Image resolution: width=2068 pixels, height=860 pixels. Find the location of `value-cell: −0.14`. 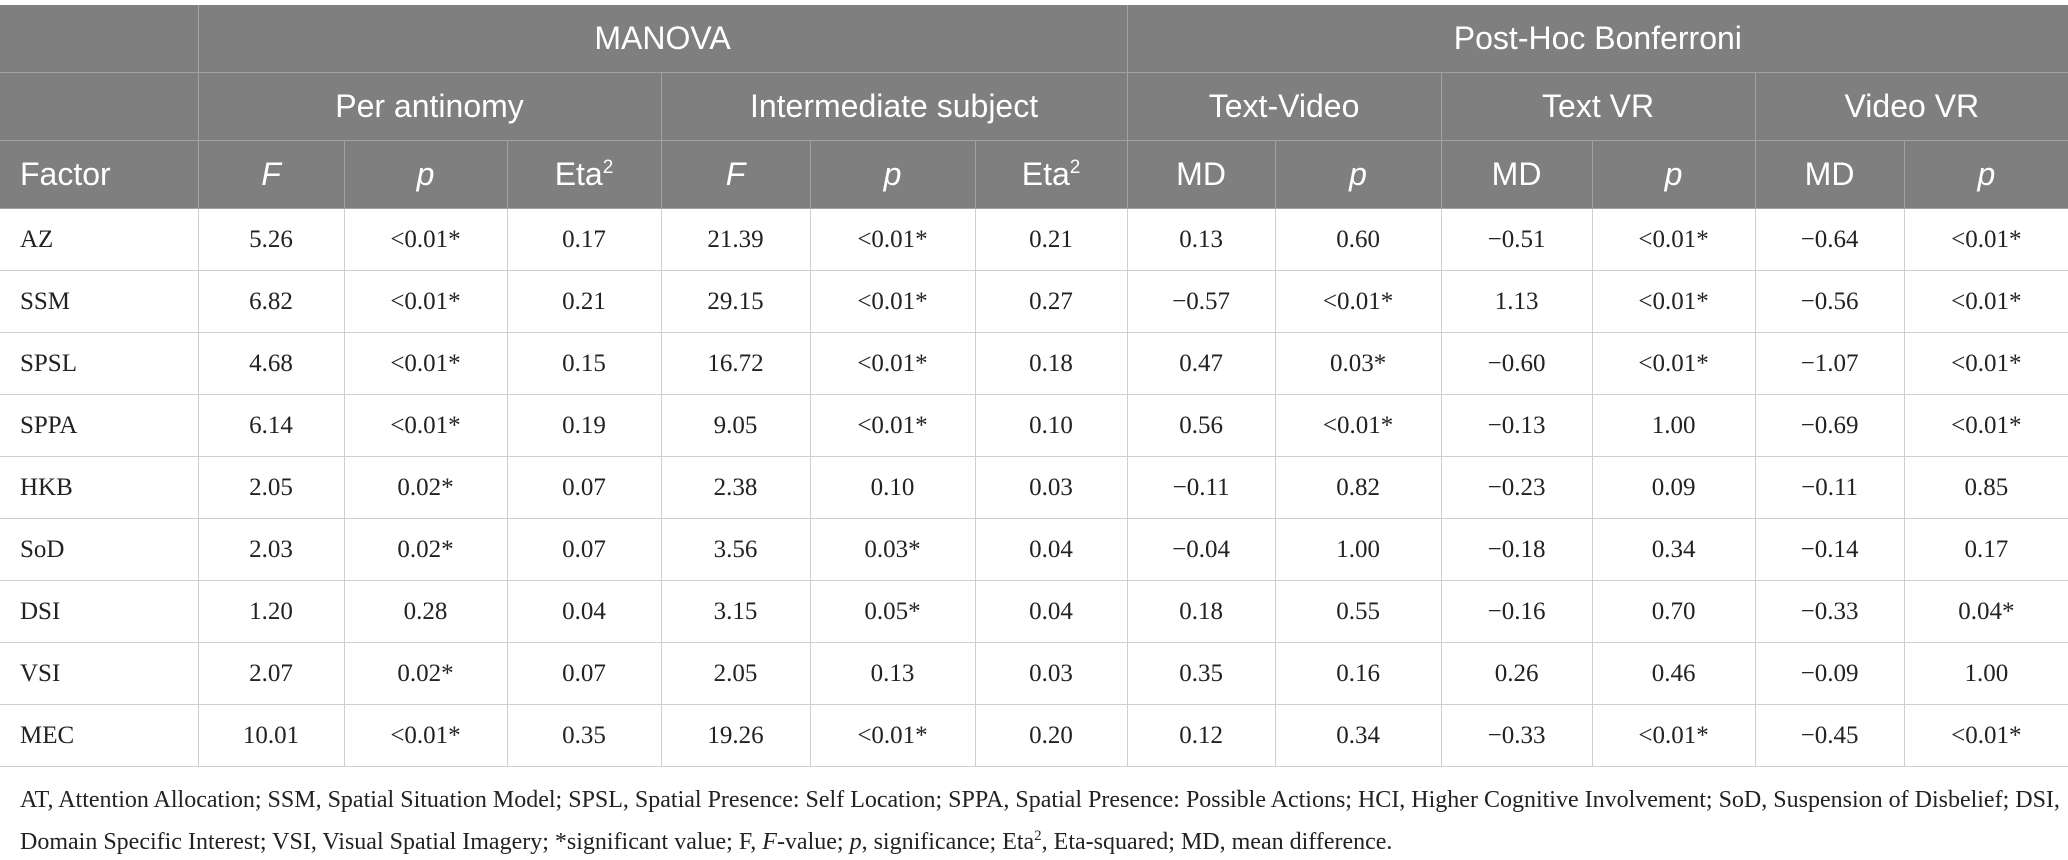

value-cell: −0.14 is located at coordinates (1829, 549).